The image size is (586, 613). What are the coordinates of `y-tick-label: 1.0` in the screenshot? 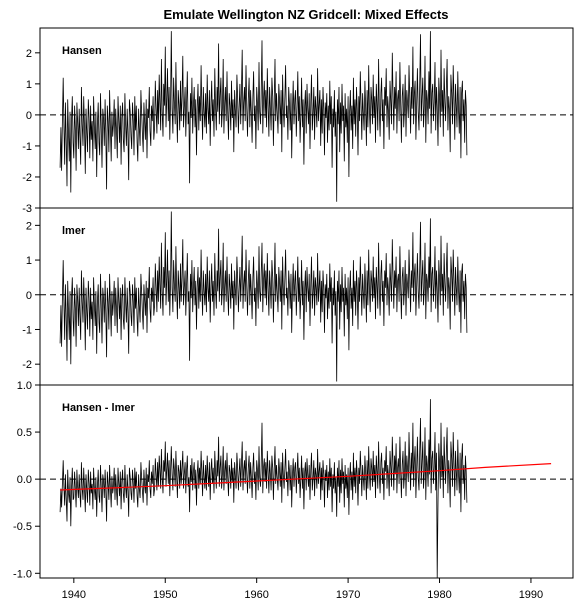 It's located at (24, 386).